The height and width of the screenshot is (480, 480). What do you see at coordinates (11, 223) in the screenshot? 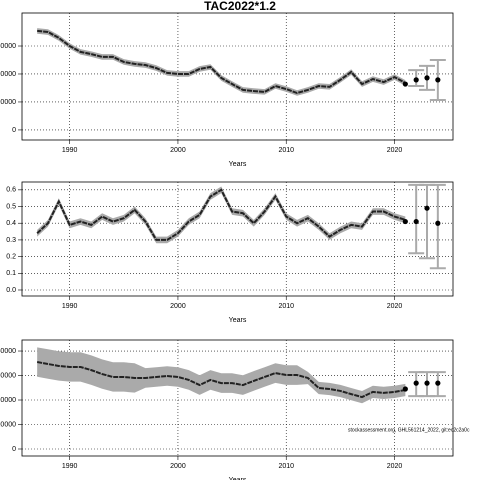
I see `y-tick-label: 0.4` at bounding box center [11, 223].